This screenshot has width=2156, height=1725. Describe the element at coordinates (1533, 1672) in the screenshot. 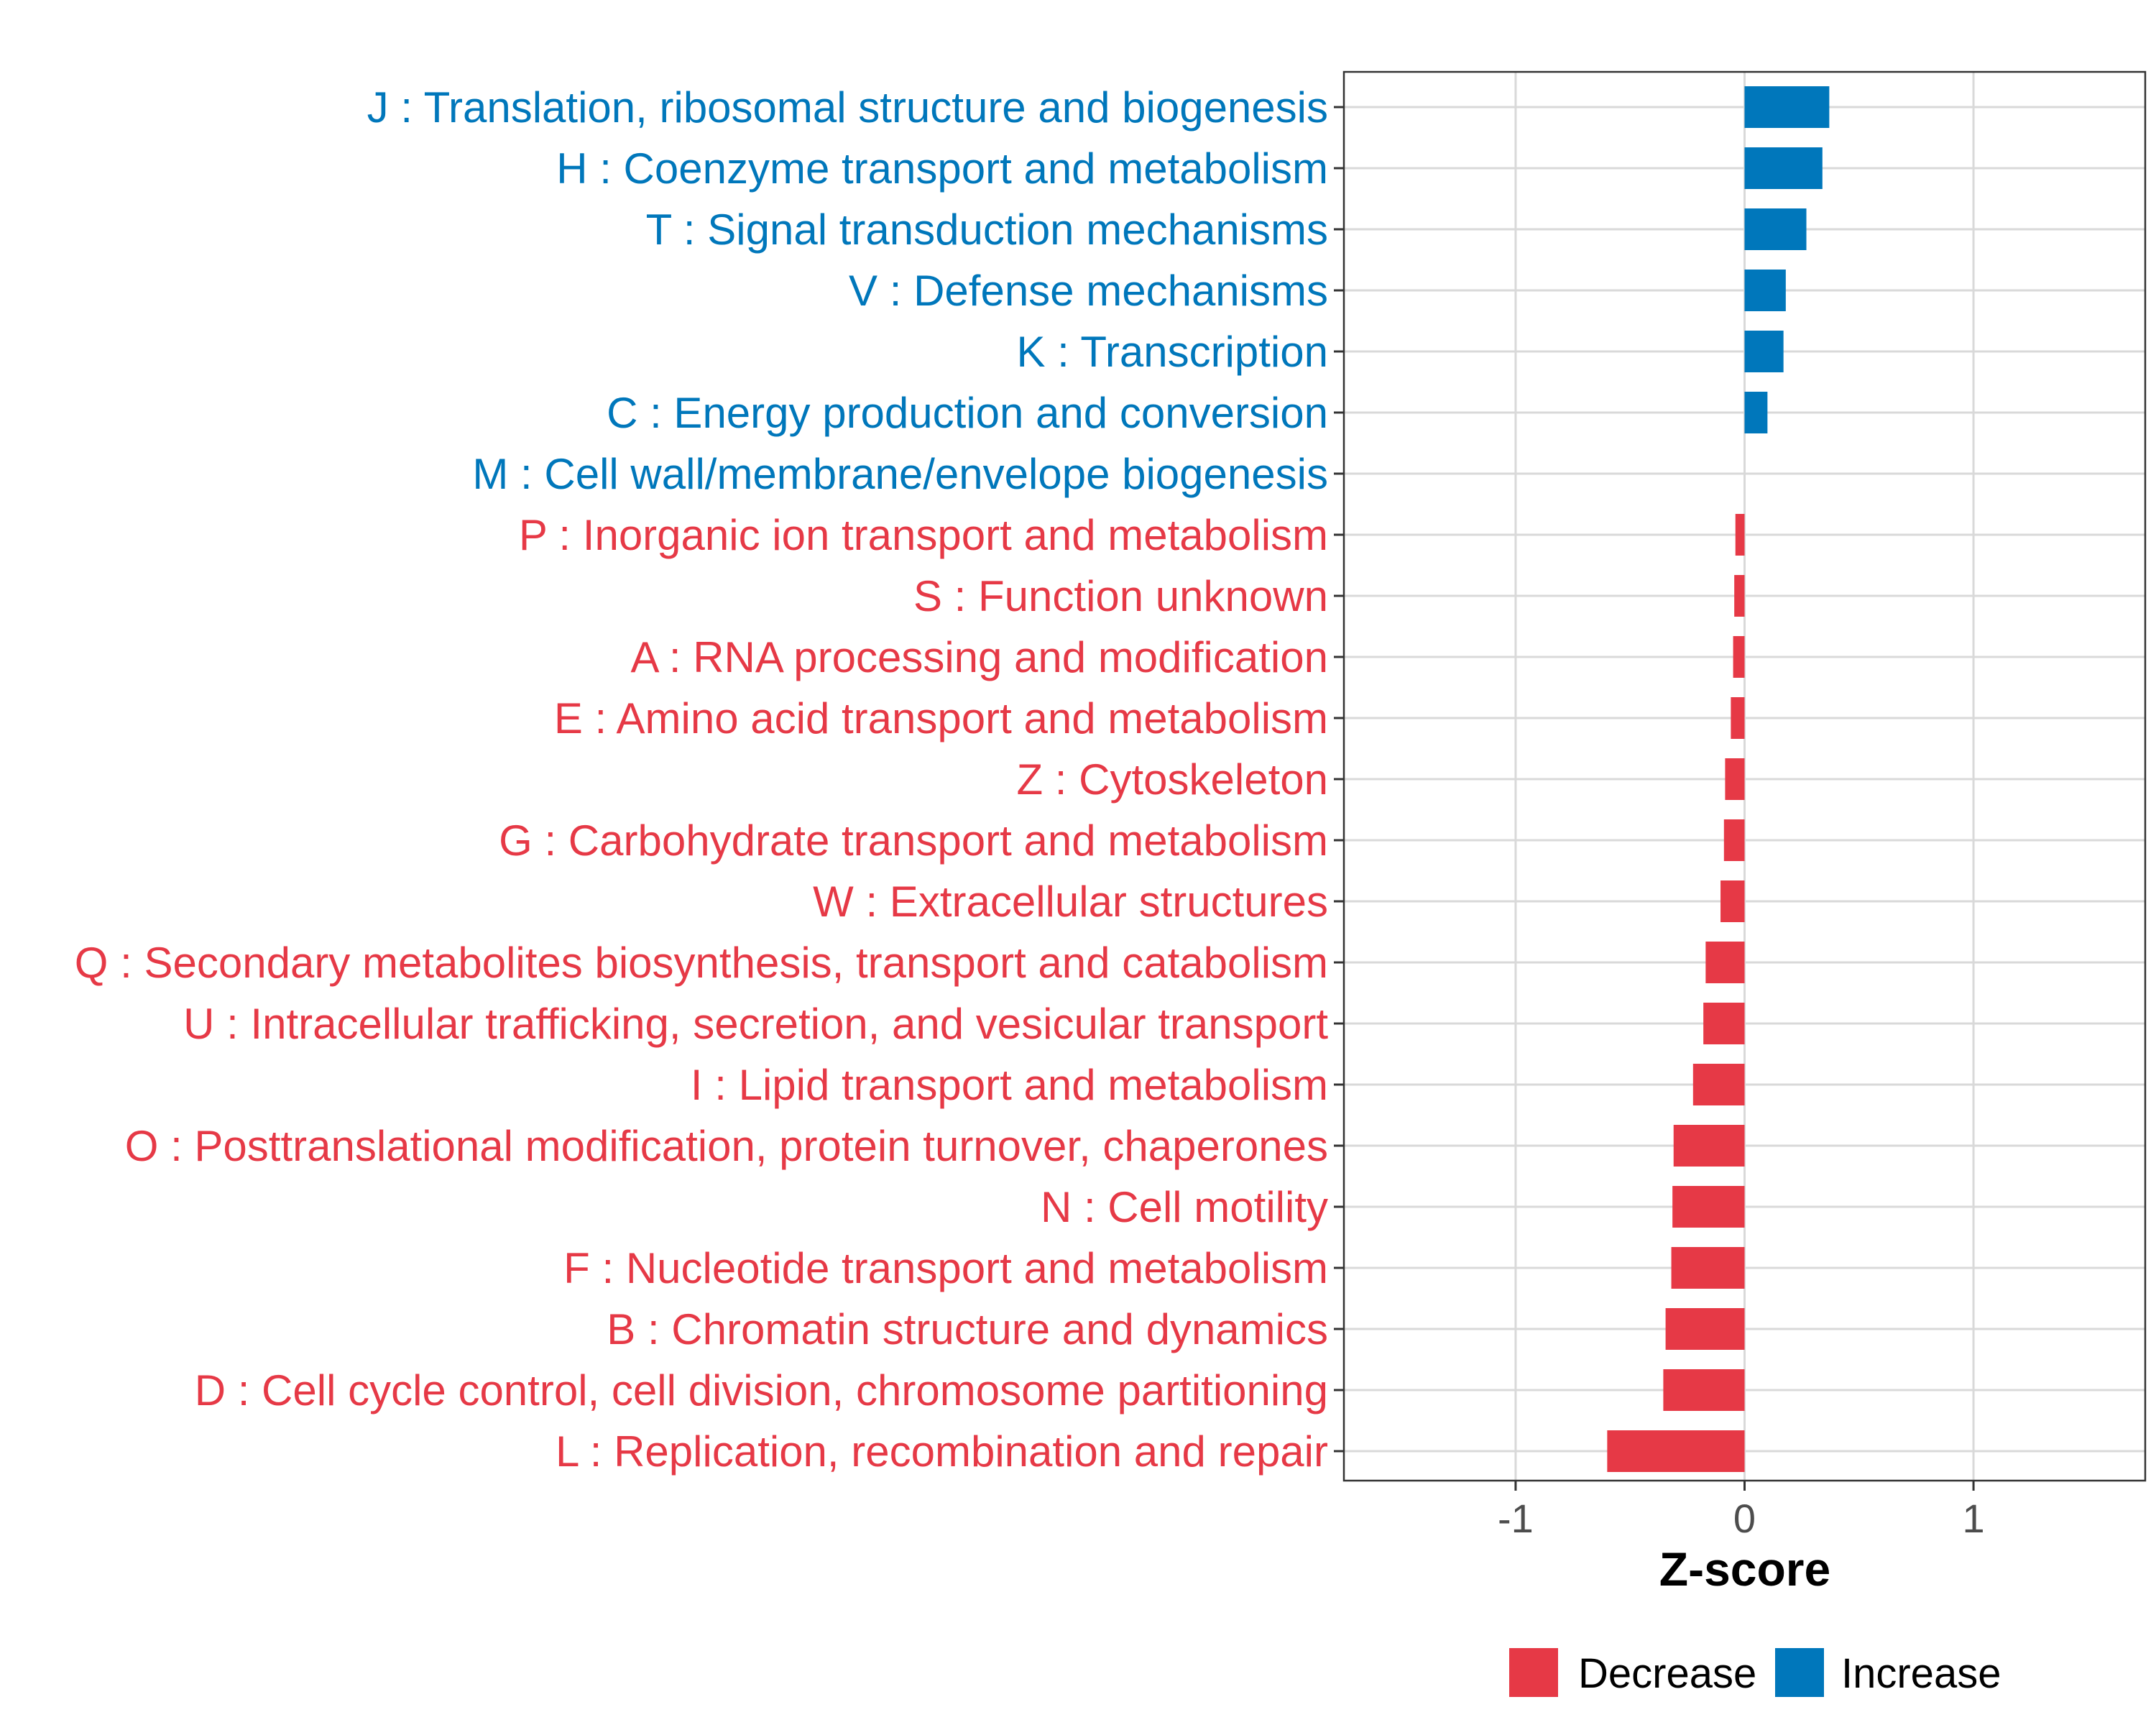

I see `legend-key-decrease` at that location.